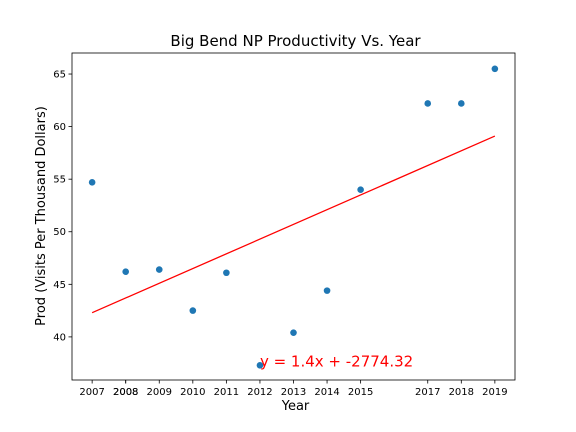  What do you see at coordinates (326, 392) in the screenshot?
I see `x-tick-label: 2014` at bounding box center [326, 392].